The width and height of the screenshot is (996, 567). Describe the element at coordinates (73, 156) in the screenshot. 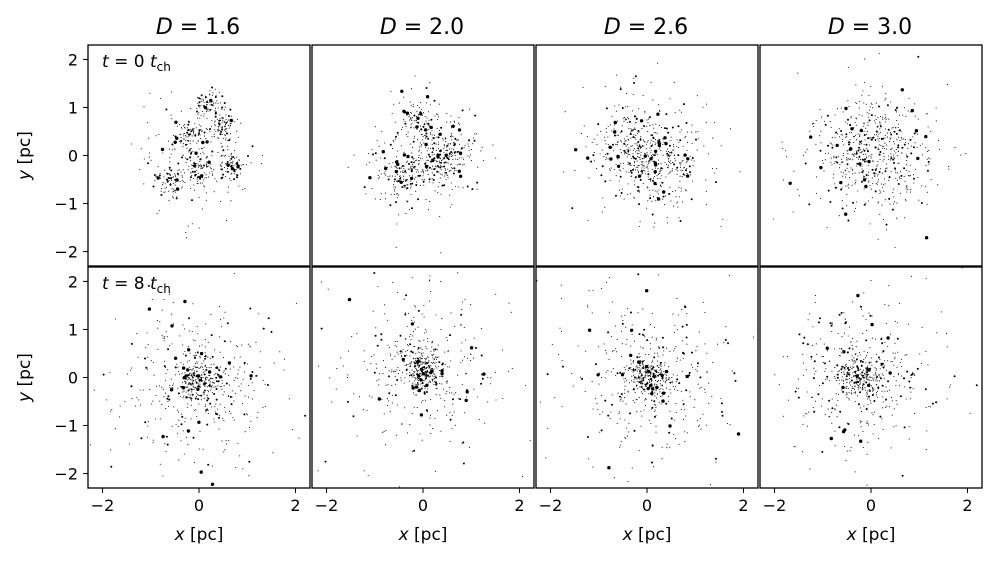

I see `y-tick-label: 0` at that location.